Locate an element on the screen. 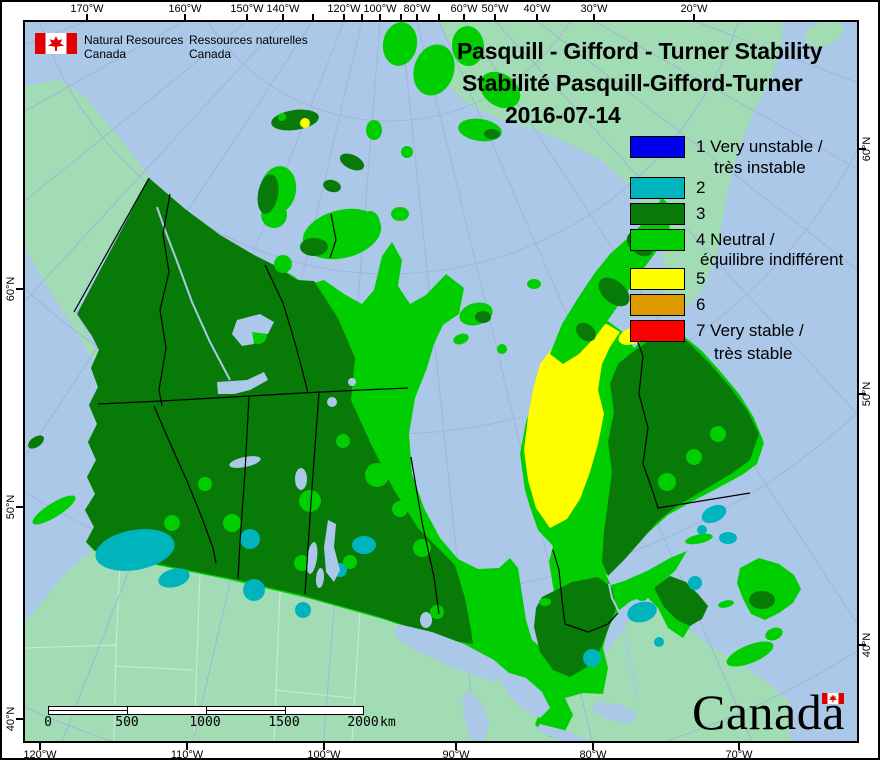 The image size is (880, 760). longitude-tick-label: 160°W is located at coordinates (185, 9).